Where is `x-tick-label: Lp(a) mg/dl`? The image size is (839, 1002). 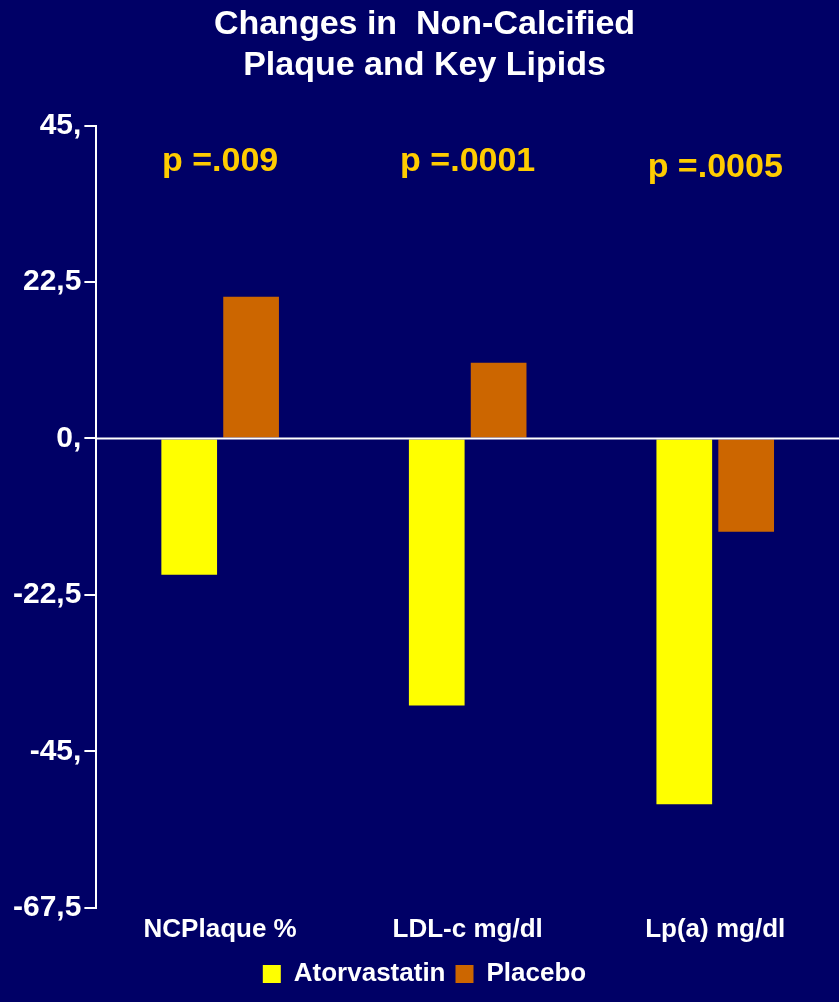
x-tick-label: Lp(a) mg/dl is located at coordinates (715, 927).